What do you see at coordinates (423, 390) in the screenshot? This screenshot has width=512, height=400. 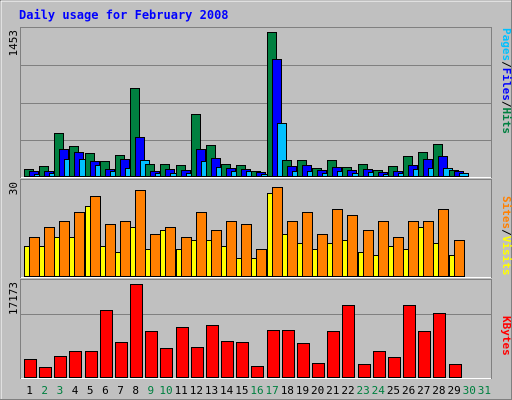 I see `x-day-label: 27` at bounding box center [423, 390].